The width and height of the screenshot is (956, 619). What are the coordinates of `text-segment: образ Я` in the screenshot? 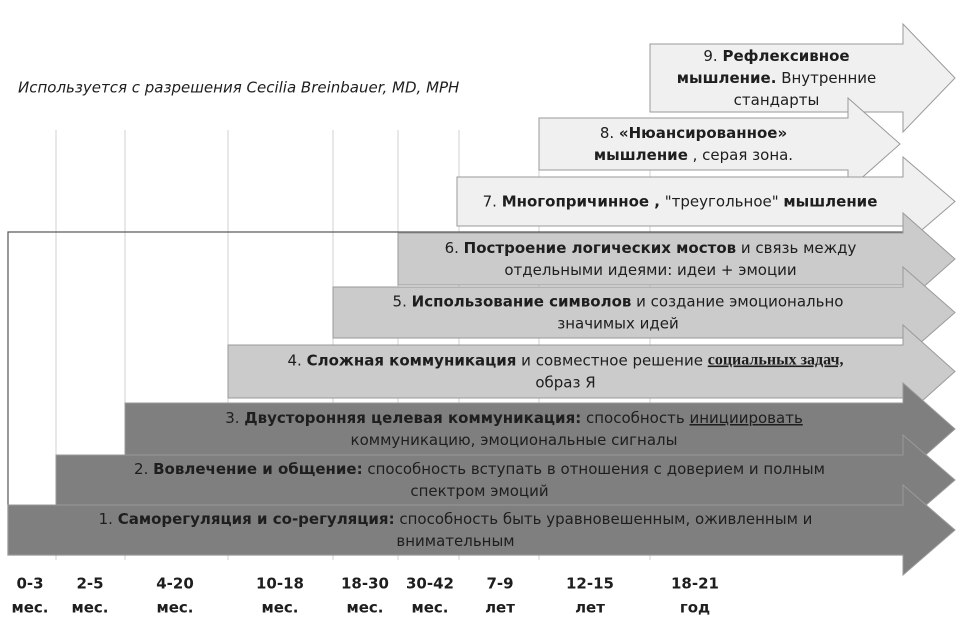 It's located at (565, 382).